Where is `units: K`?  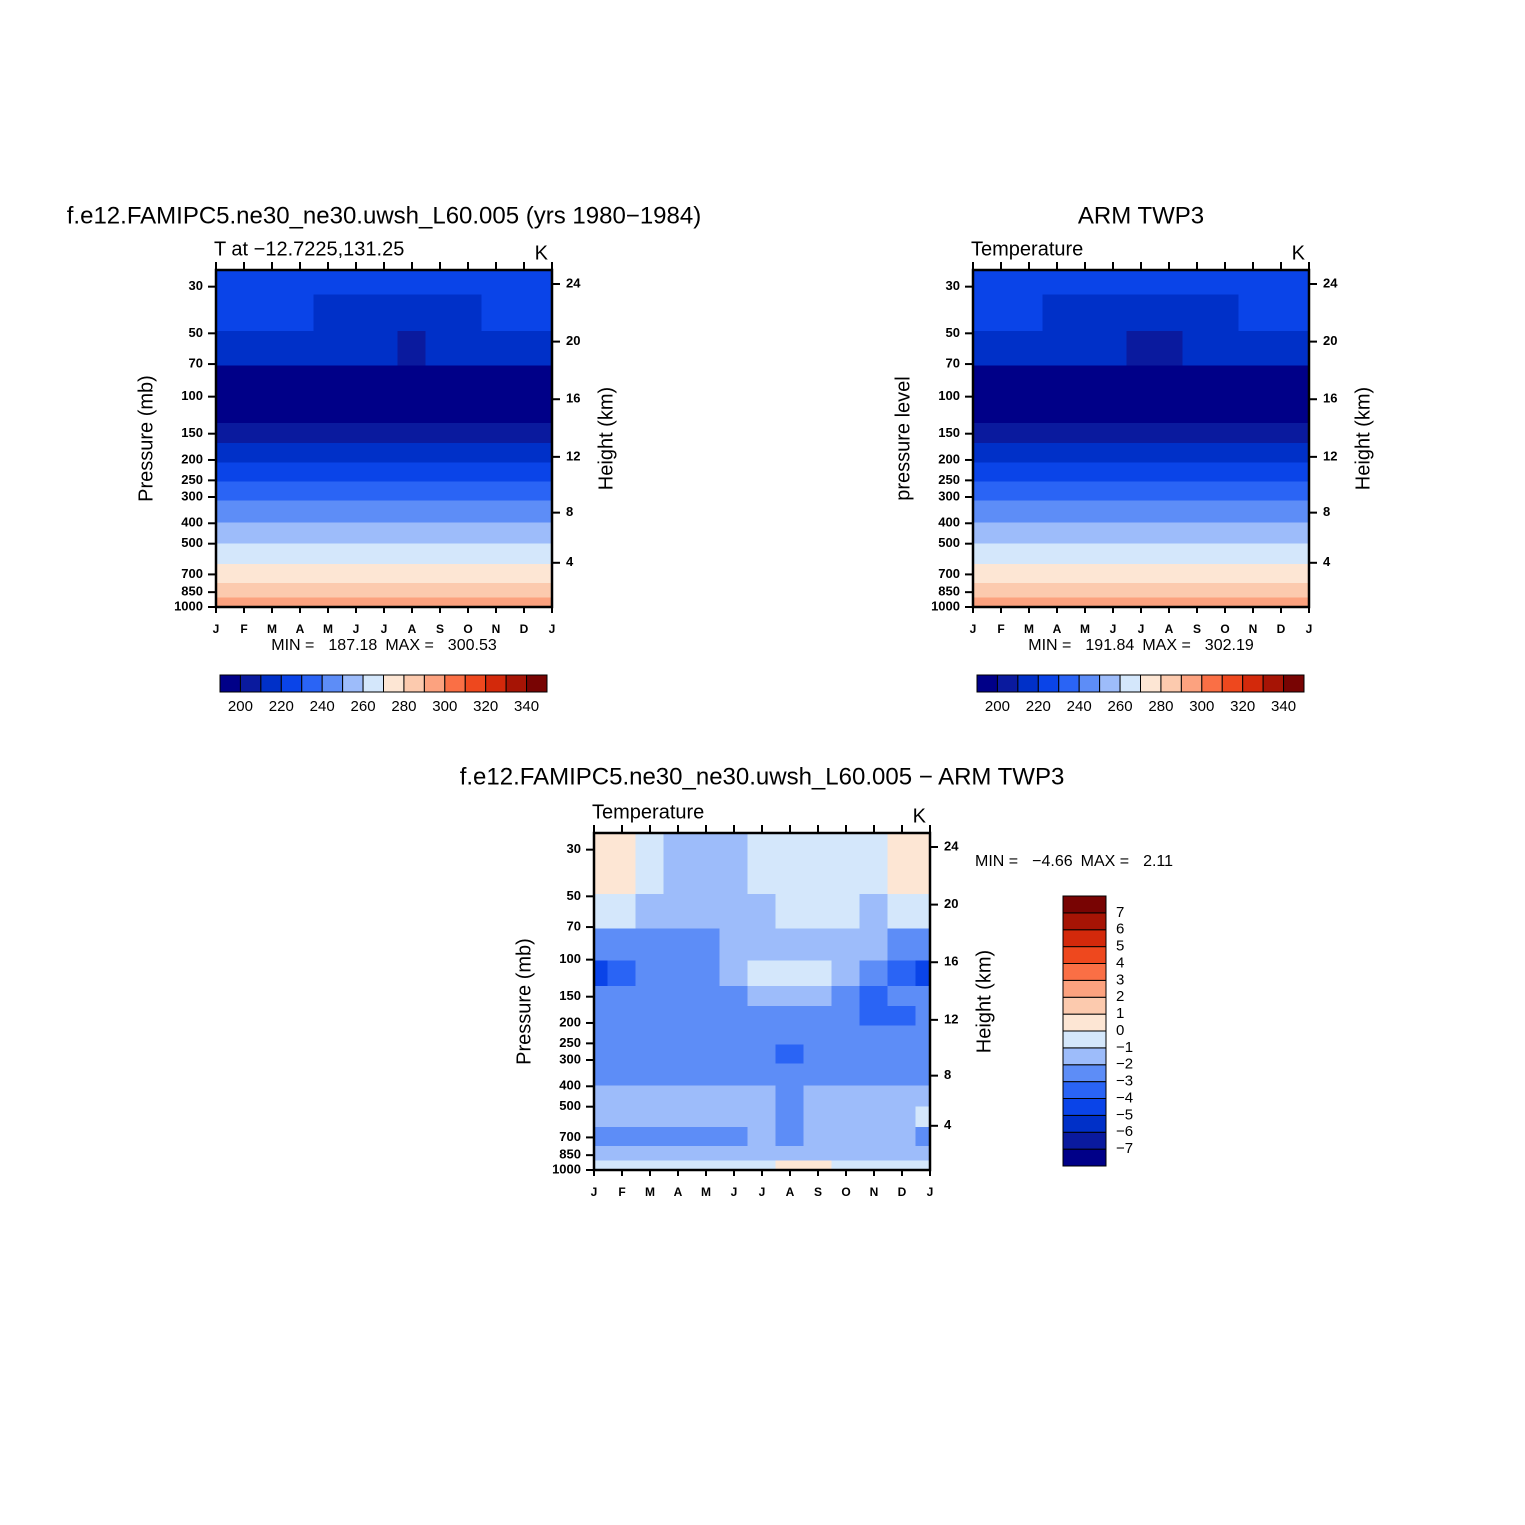 units: K is located at coordinates (920, 816).